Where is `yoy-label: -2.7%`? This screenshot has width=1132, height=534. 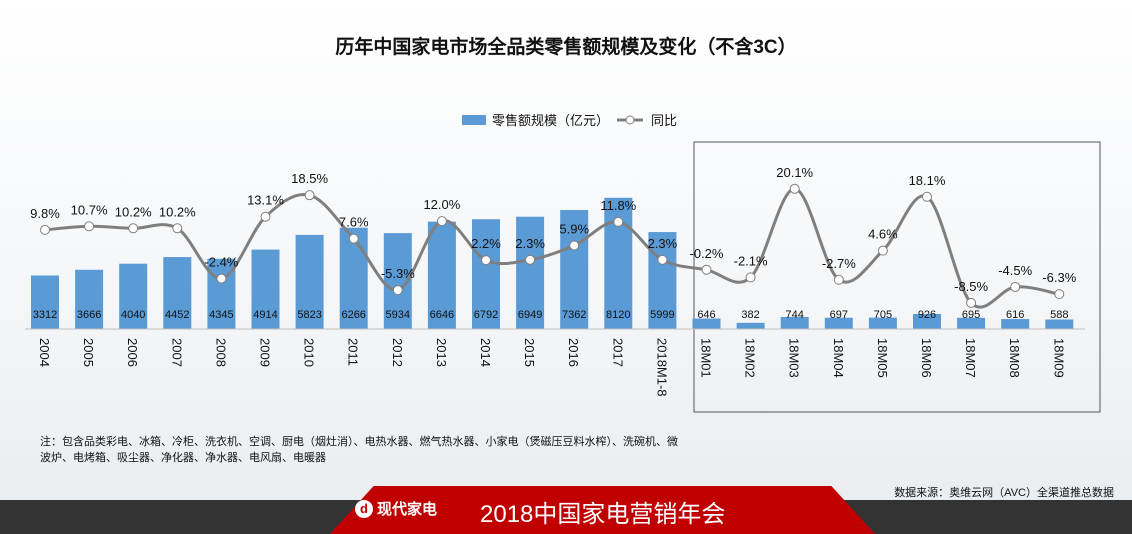 yoy-label: -2.7% is located at coordinates (839, 263).